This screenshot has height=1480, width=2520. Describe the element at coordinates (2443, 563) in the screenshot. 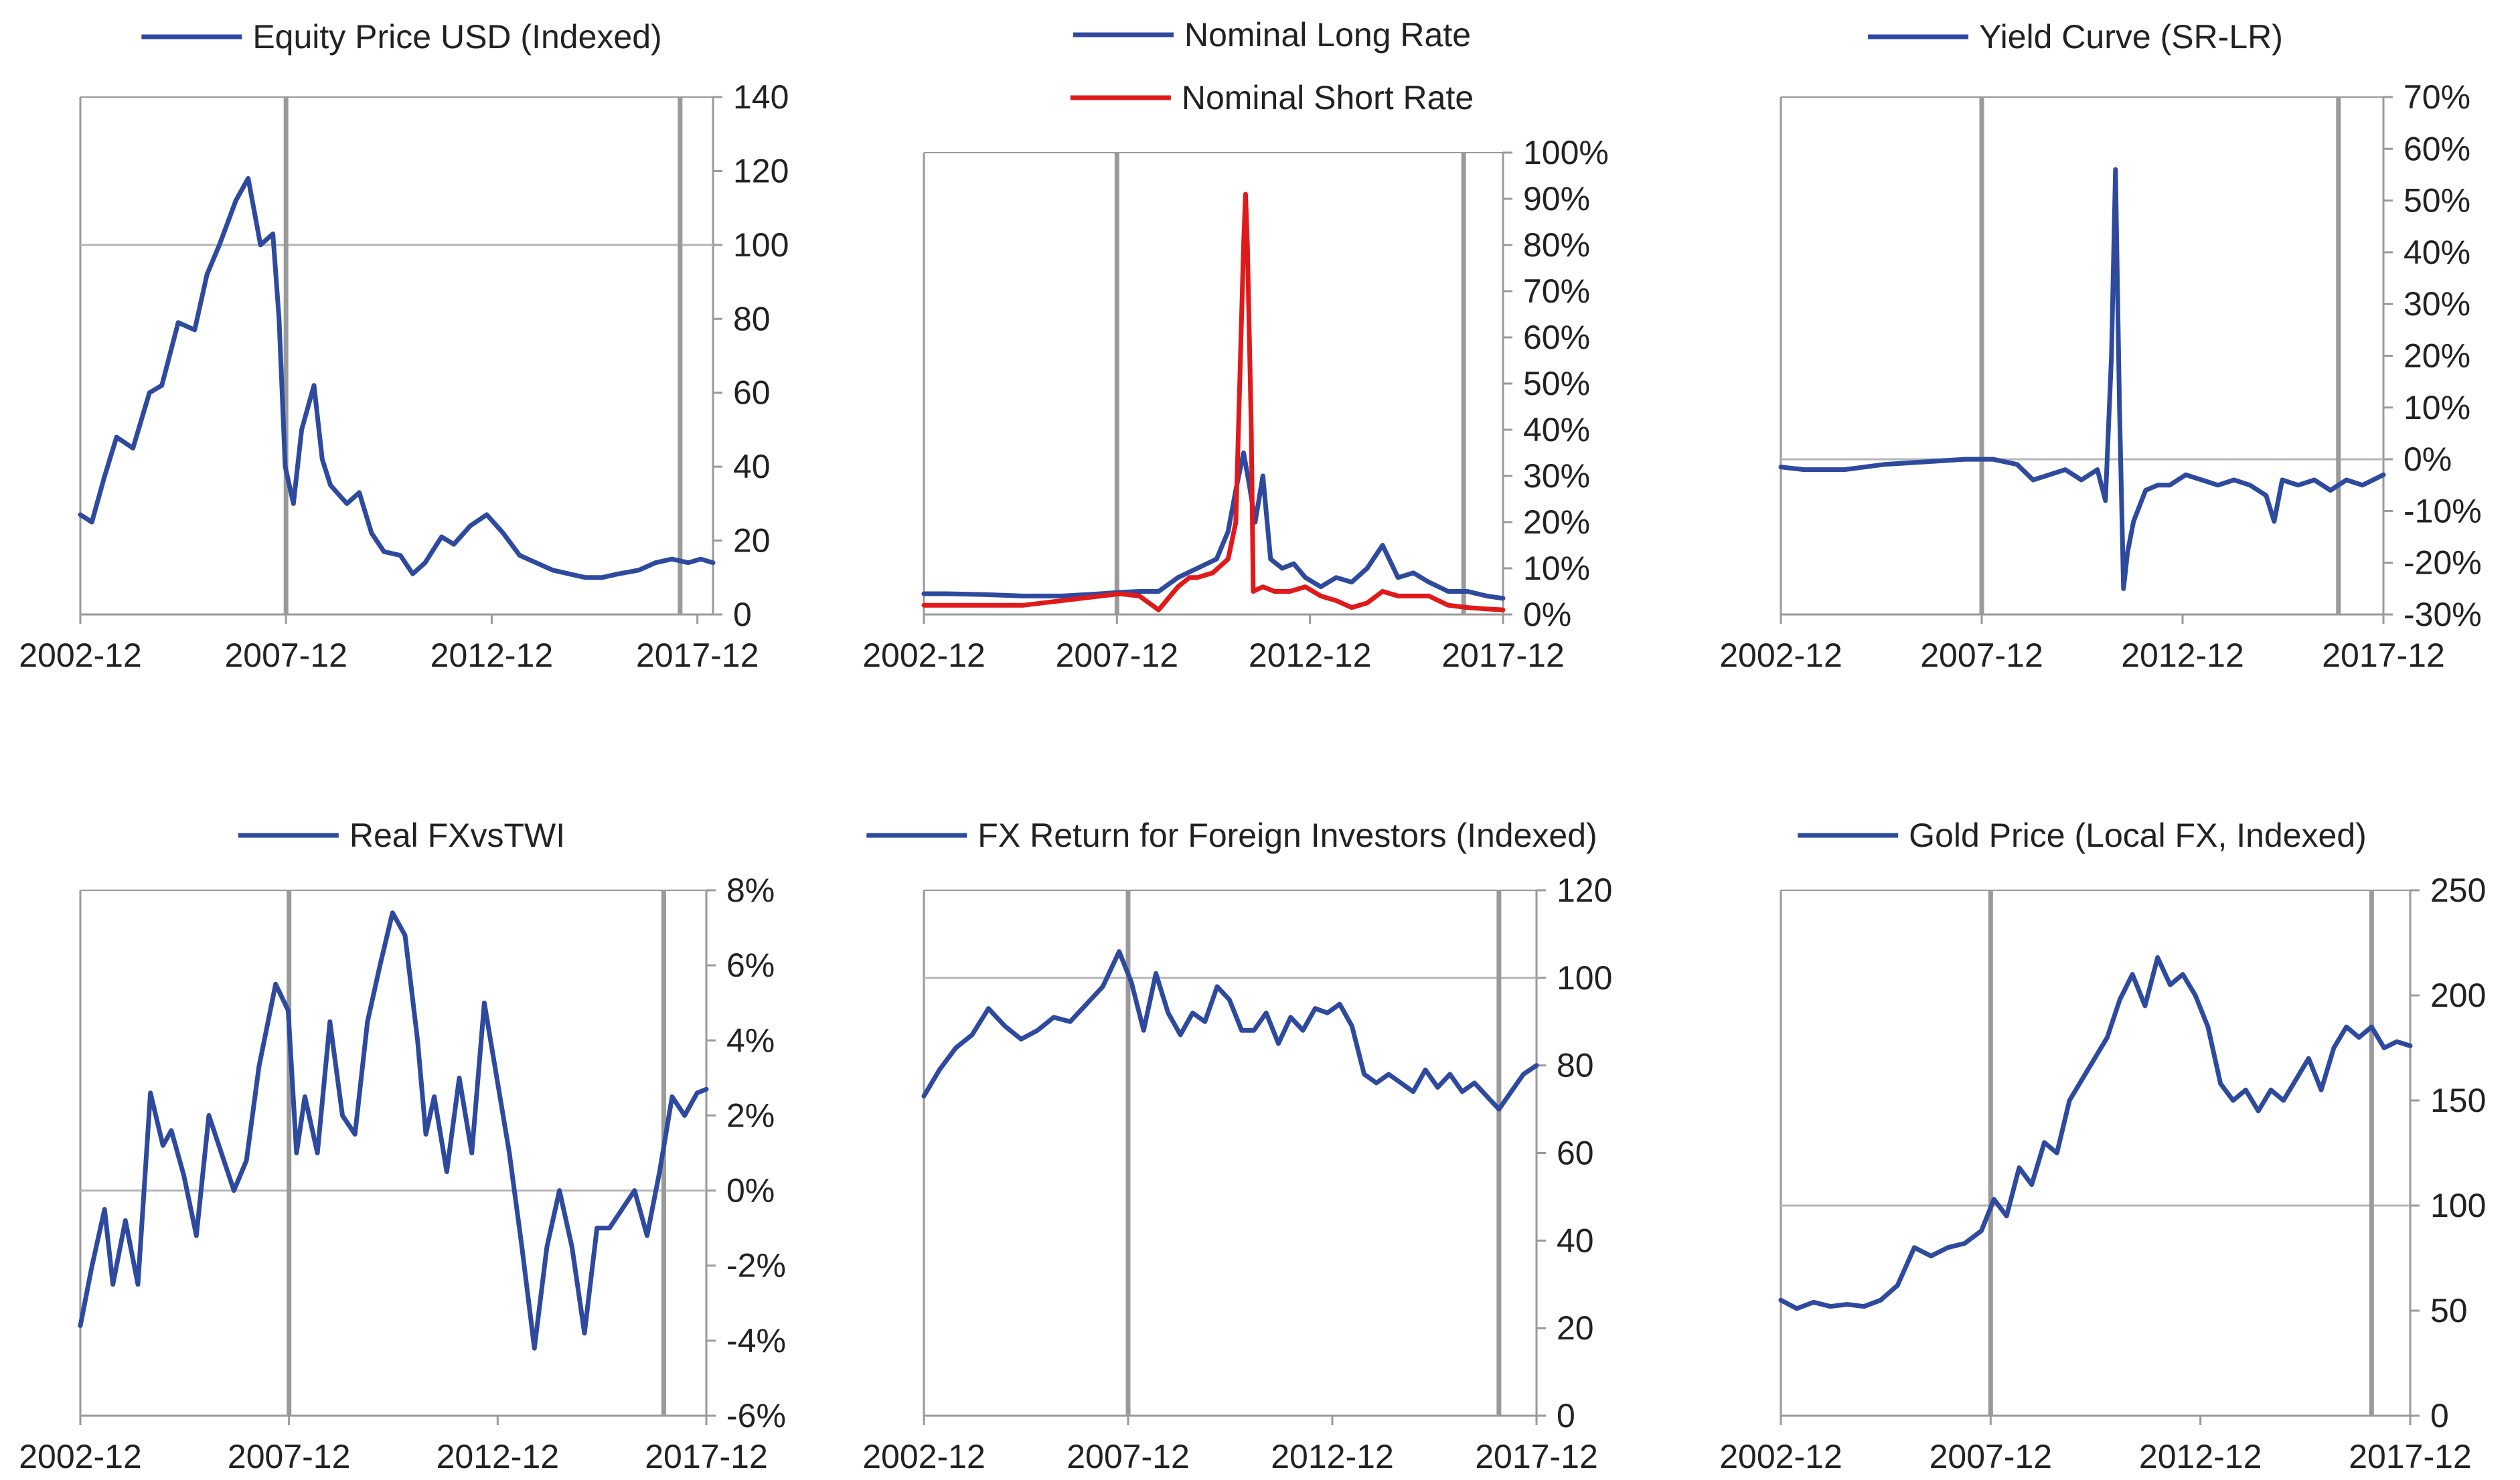

I see `y-tick-label: -20%` at that location.